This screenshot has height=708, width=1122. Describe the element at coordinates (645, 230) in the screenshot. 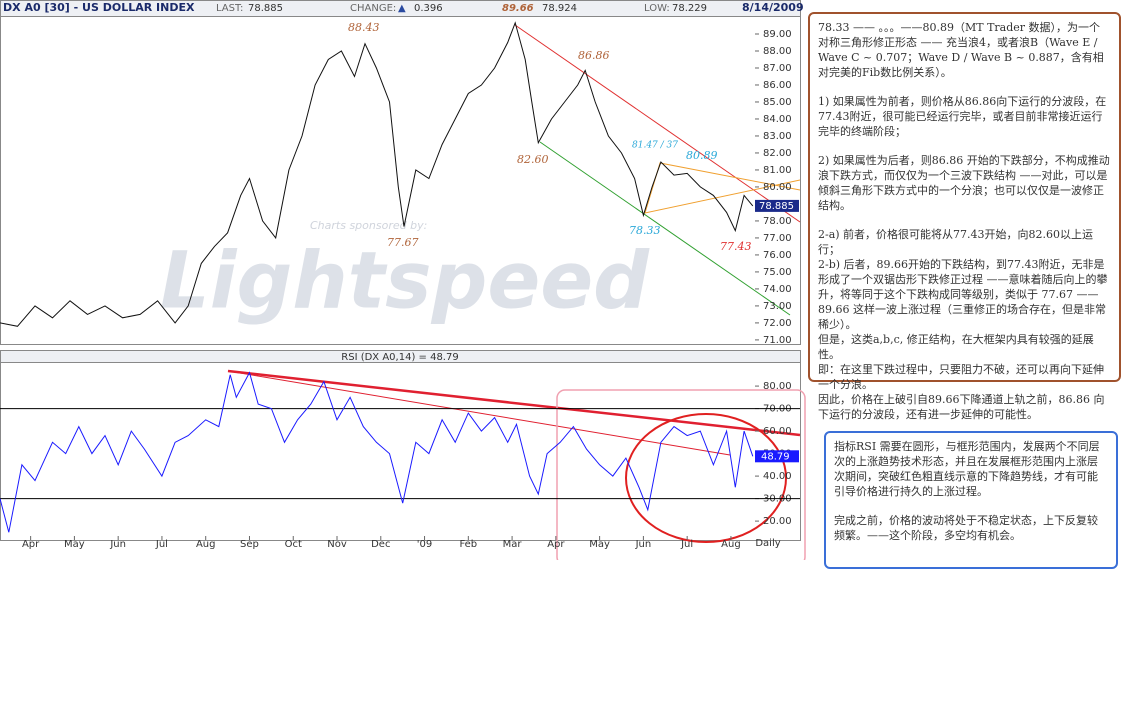

I see `annotation: 78.33` at that location.